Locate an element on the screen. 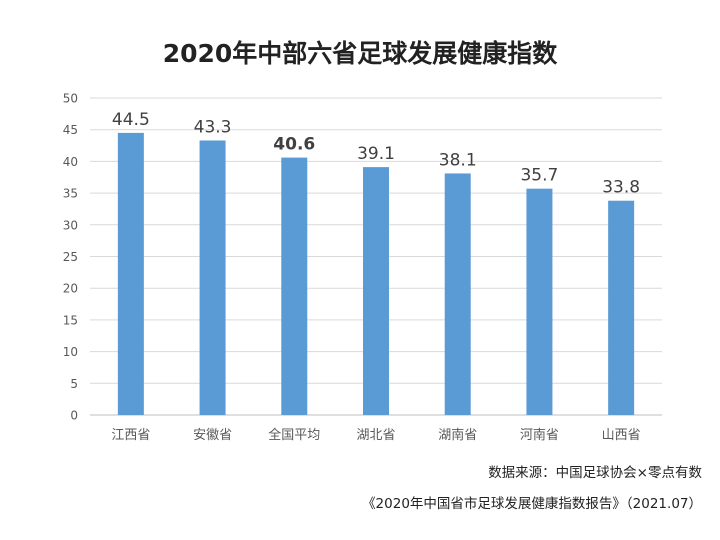 Image resolution: width=720 pixels, height=540 pixels. data-label: 33.8 is located at coordinates (621, 188).